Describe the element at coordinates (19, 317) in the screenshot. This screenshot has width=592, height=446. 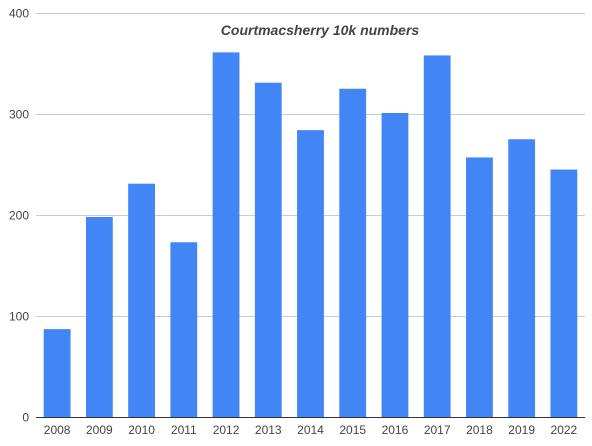
I see `y-tick-label: 100` at that location.